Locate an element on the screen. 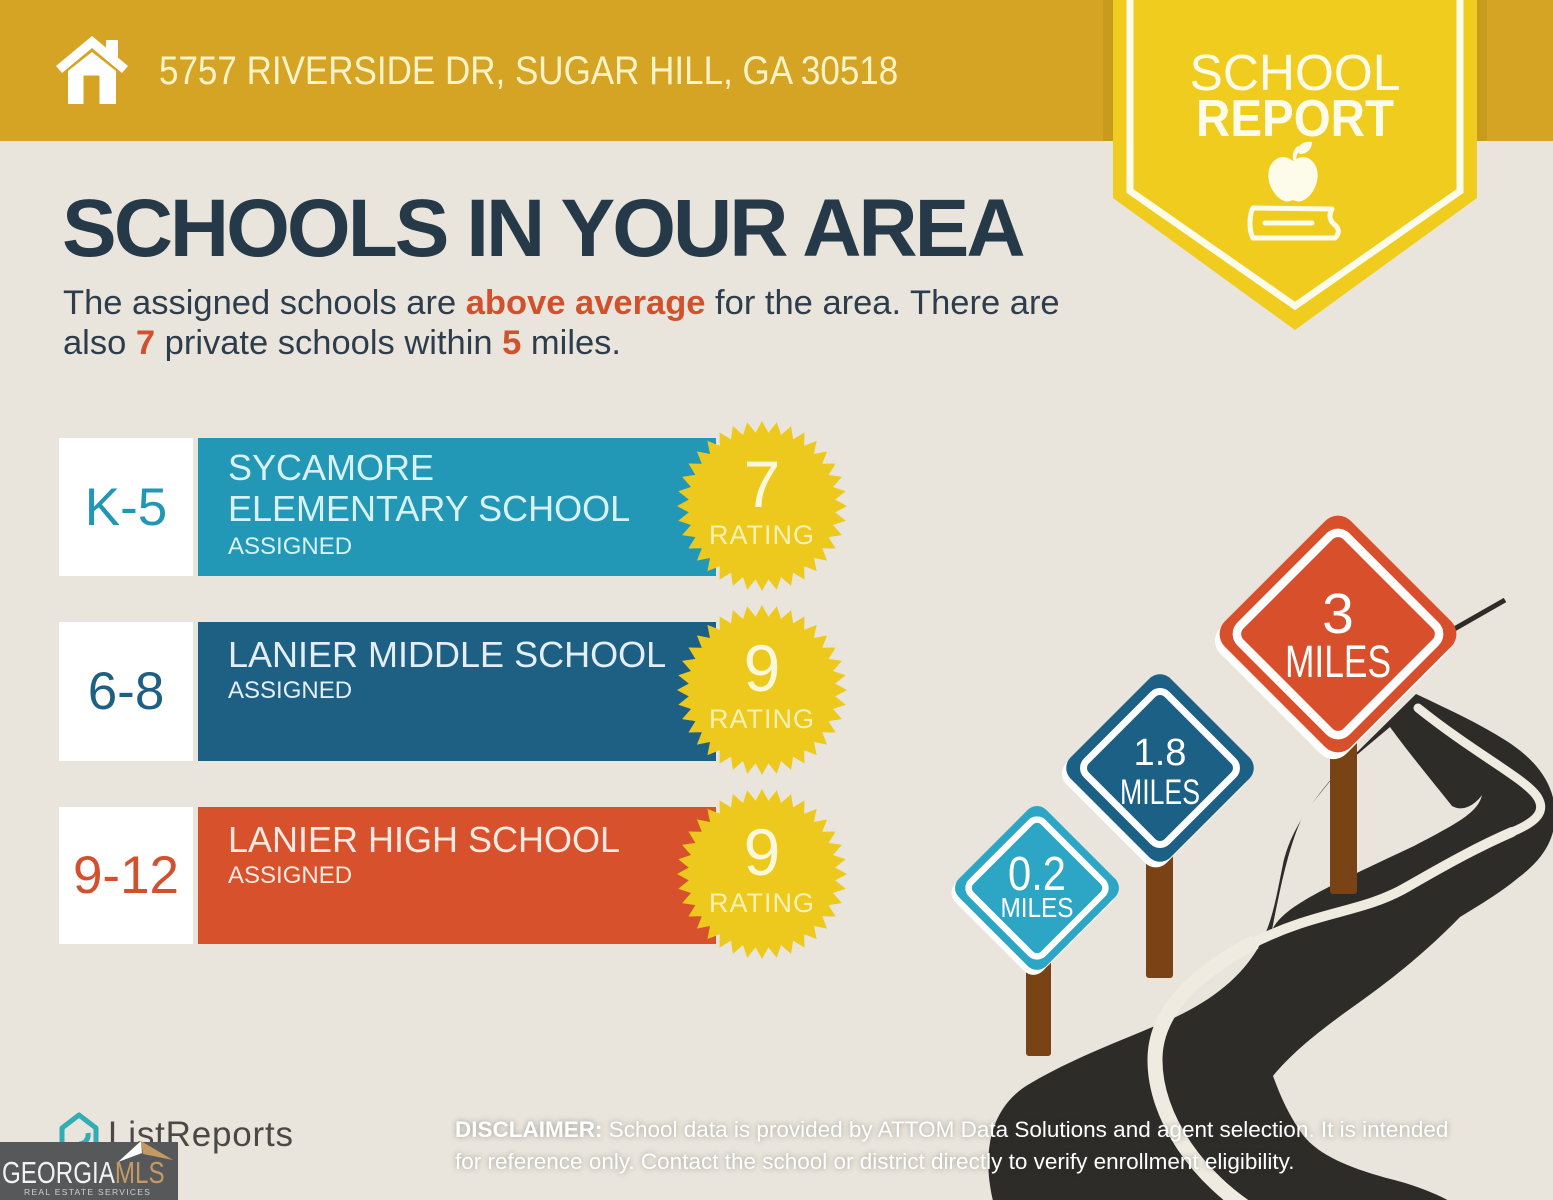 This screenshot has width=1553, height=1200. svg-text: SCHOOL is located at coordinates (1295, 72).